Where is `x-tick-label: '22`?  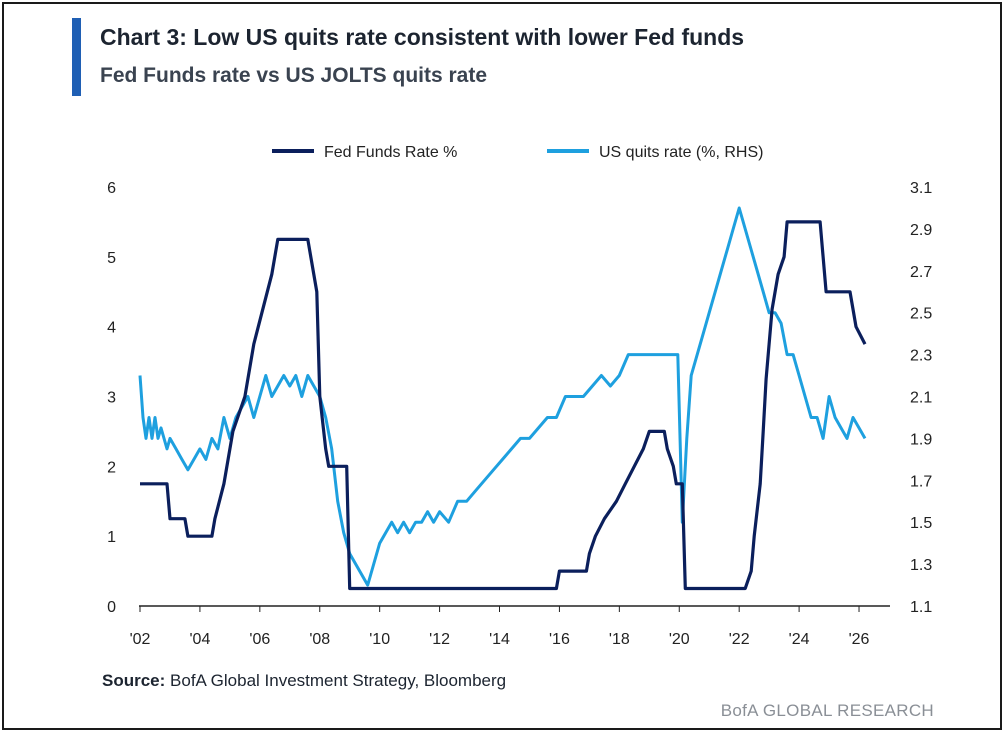 x-tick-label: '22 is located at coordinates (739, 639).